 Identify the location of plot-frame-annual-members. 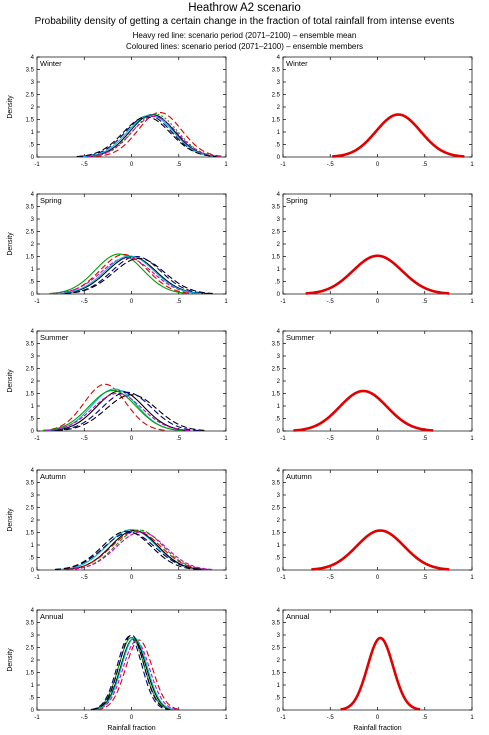
(131, 660).